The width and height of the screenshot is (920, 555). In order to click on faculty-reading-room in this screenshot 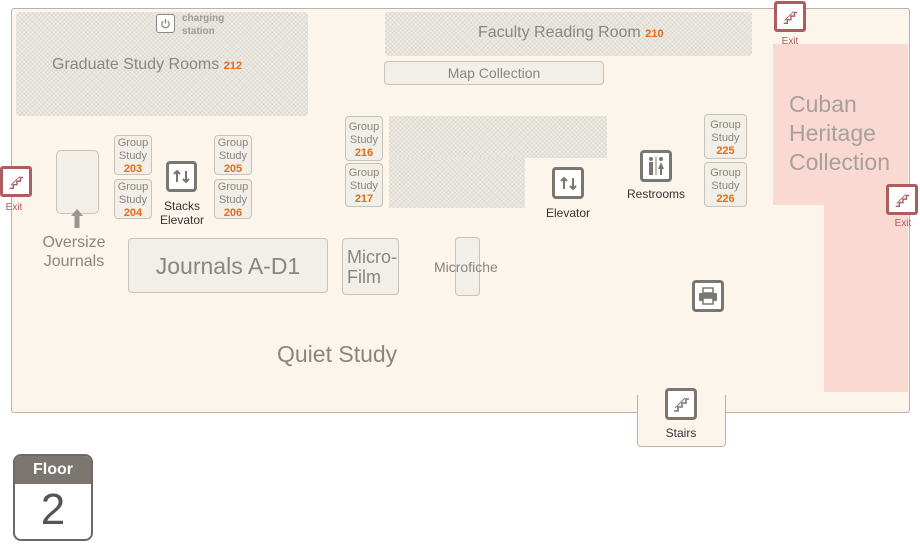, I will do `click(568, 34)`.